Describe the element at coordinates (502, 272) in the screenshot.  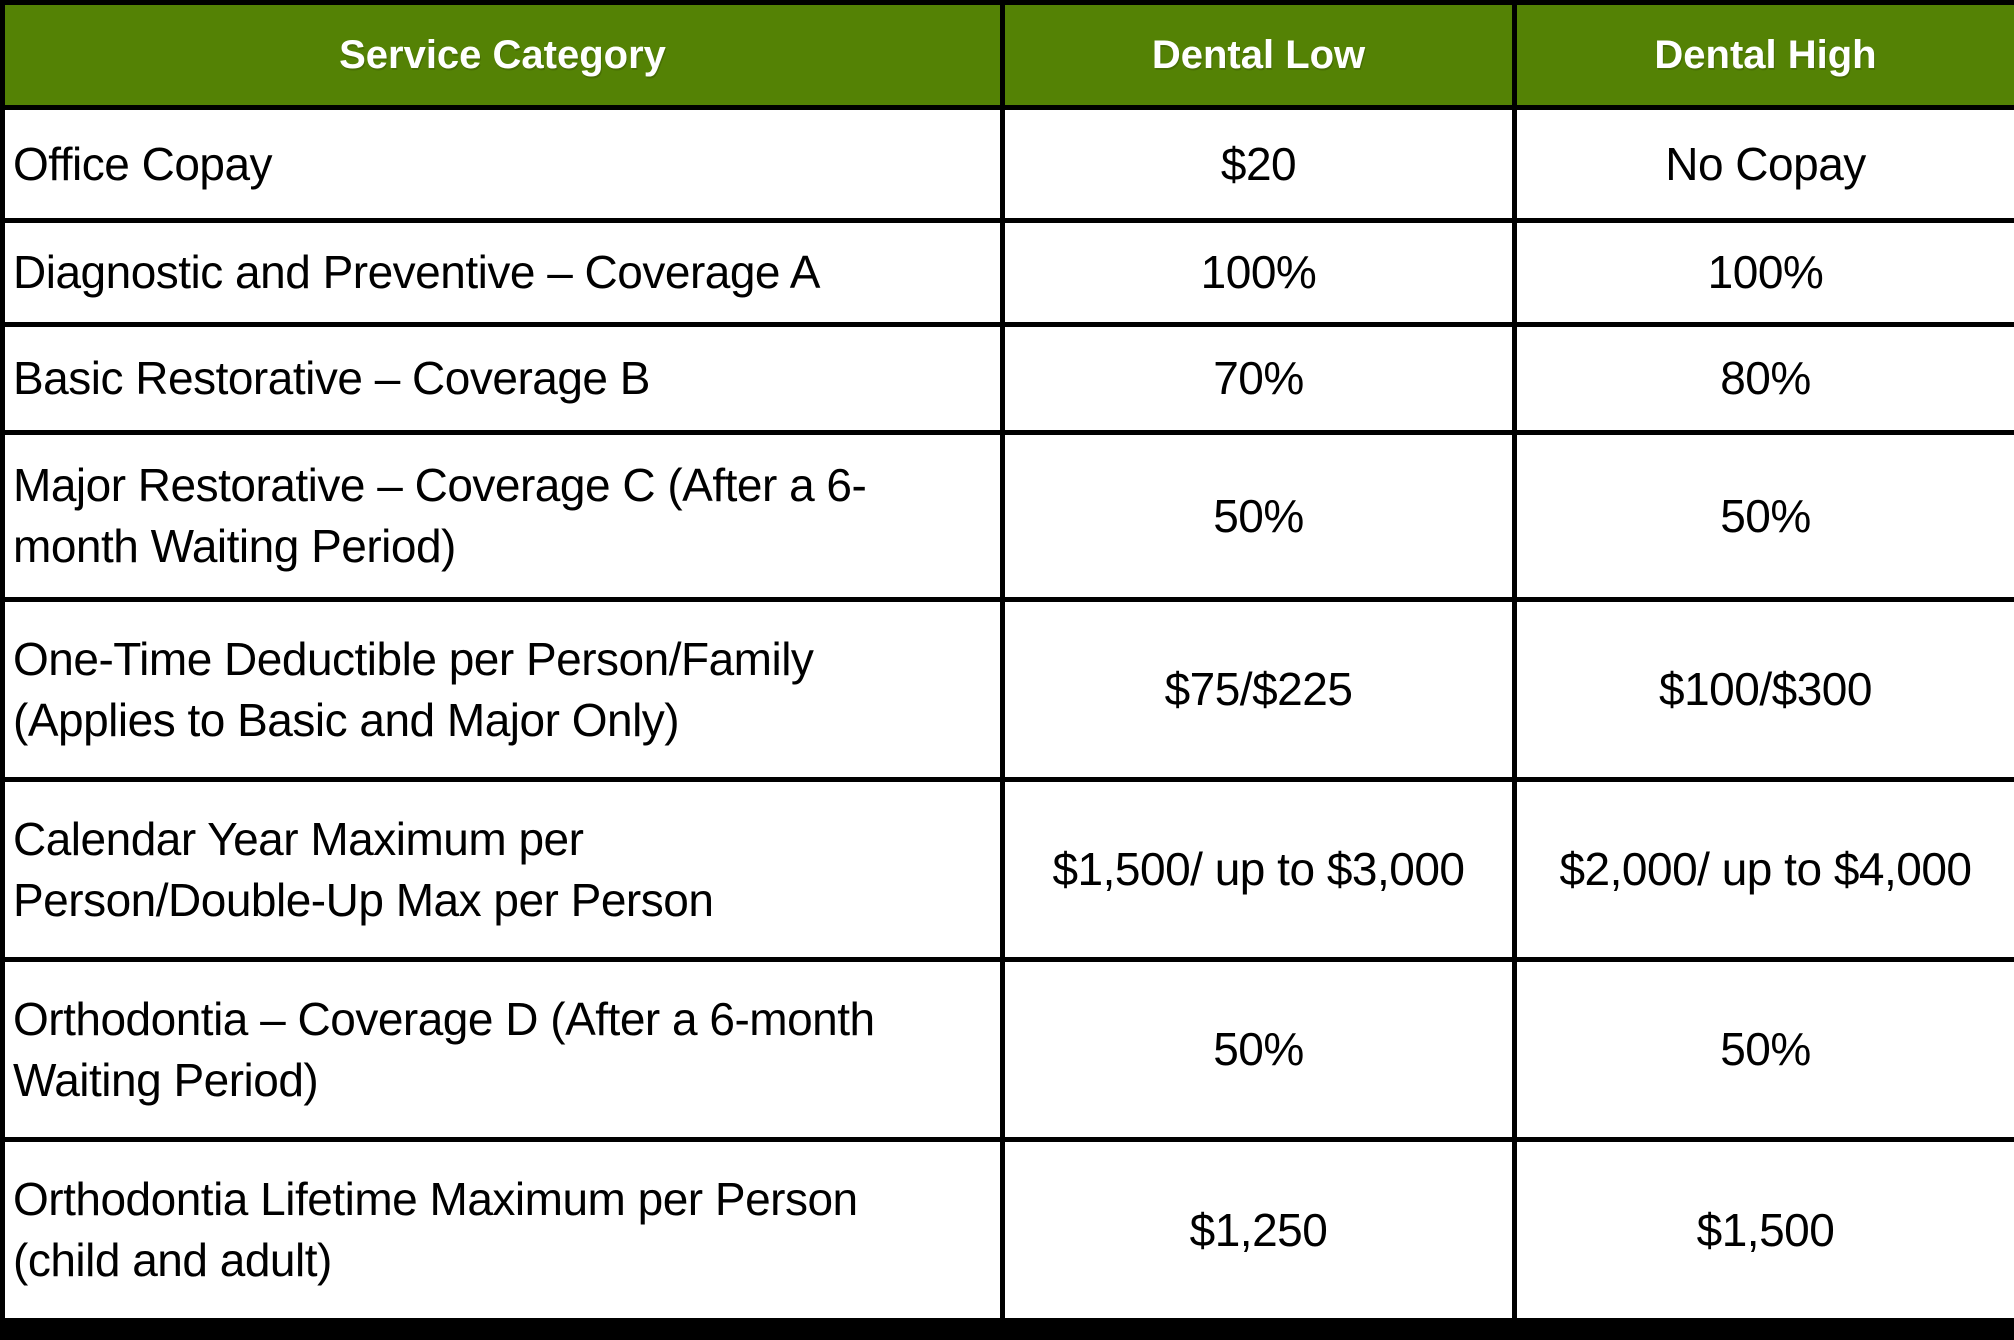
I see `cell-category: Diagnostic and Preventive – Coverage A` at that location.